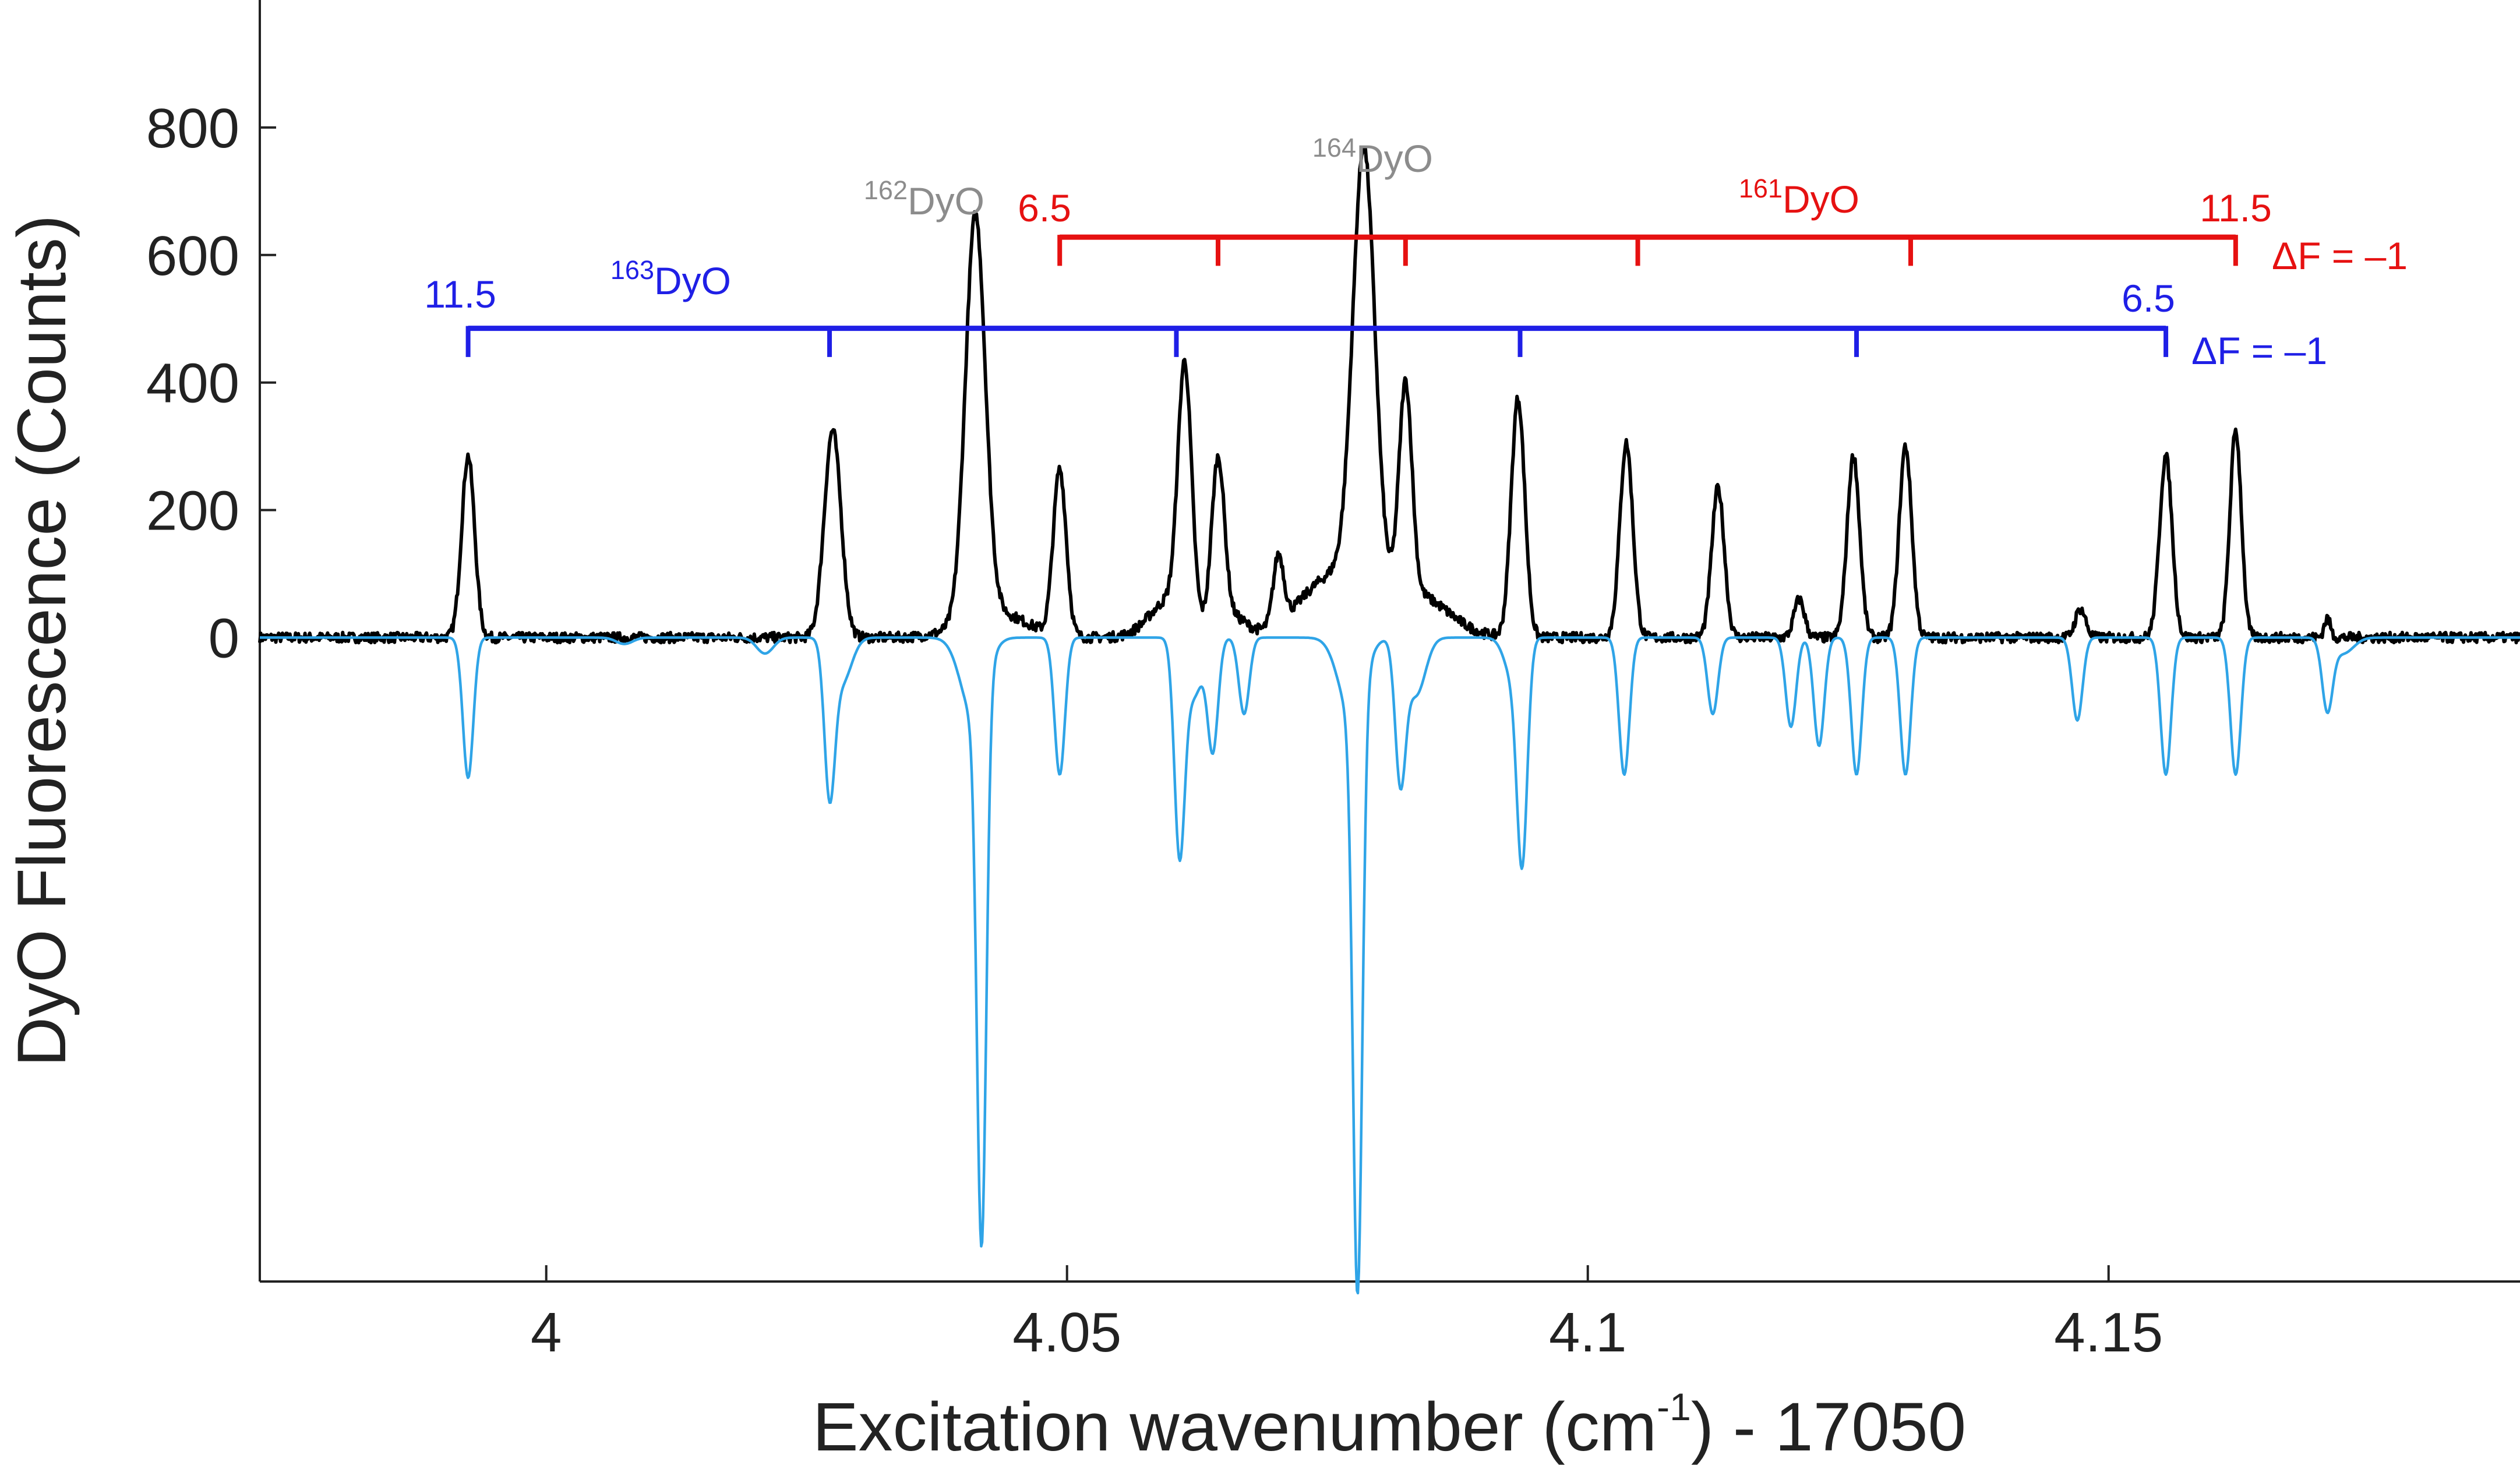 Image resolution: width=2520 pixels, height=1465 pixels. I want to click on isotope-label-163dyo: 163DyO, so click(670, 278).